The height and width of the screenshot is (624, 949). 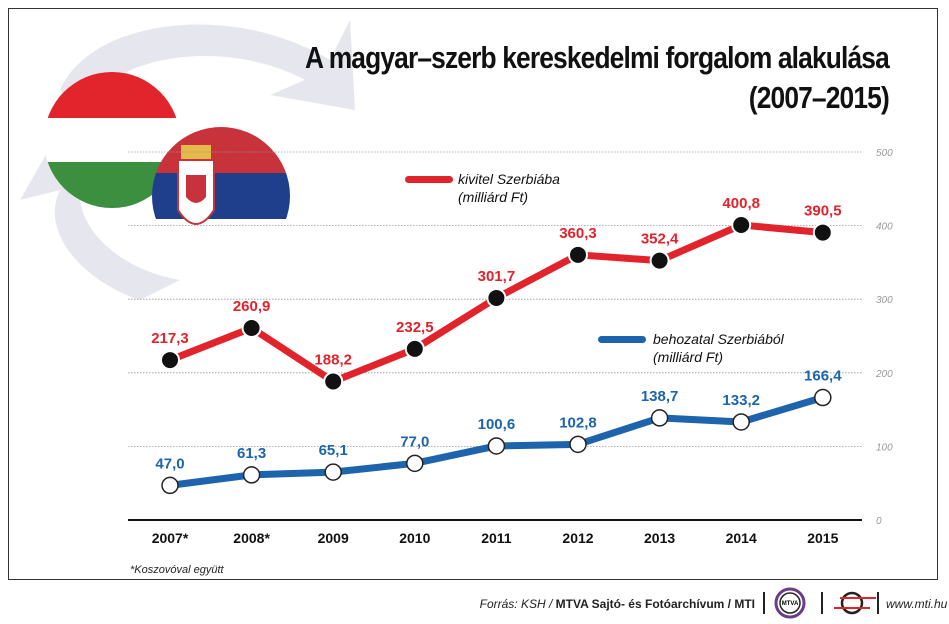 I want to click on data-label: 166,4, so click(x=823, y=376).